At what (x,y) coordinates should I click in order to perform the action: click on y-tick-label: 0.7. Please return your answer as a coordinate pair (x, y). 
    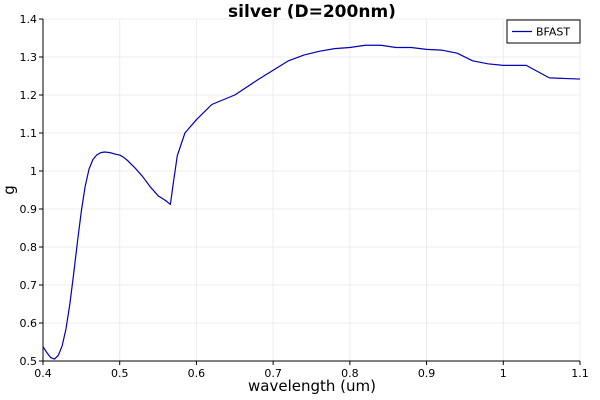
    Looking at the image, I should click on (29, 285).